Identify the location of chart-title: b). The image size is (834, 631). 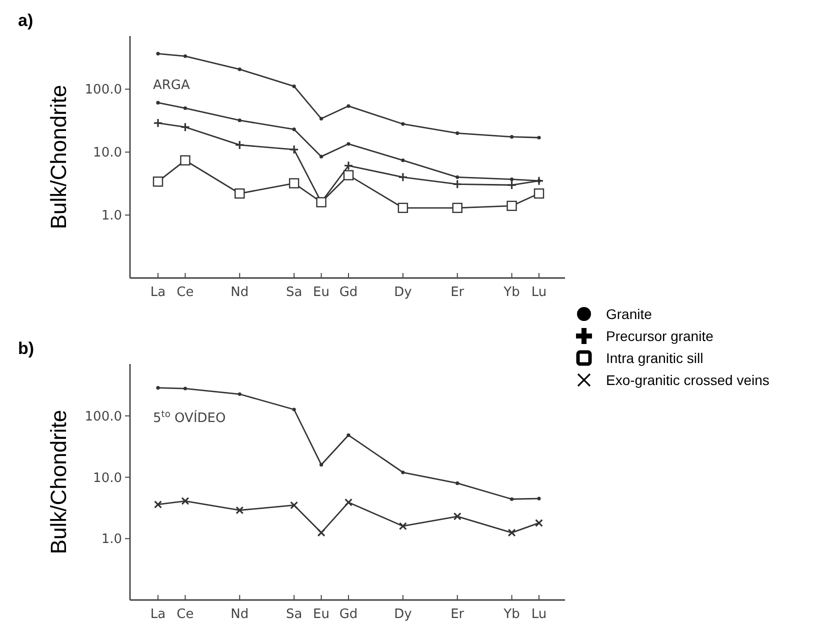
(26, 348).